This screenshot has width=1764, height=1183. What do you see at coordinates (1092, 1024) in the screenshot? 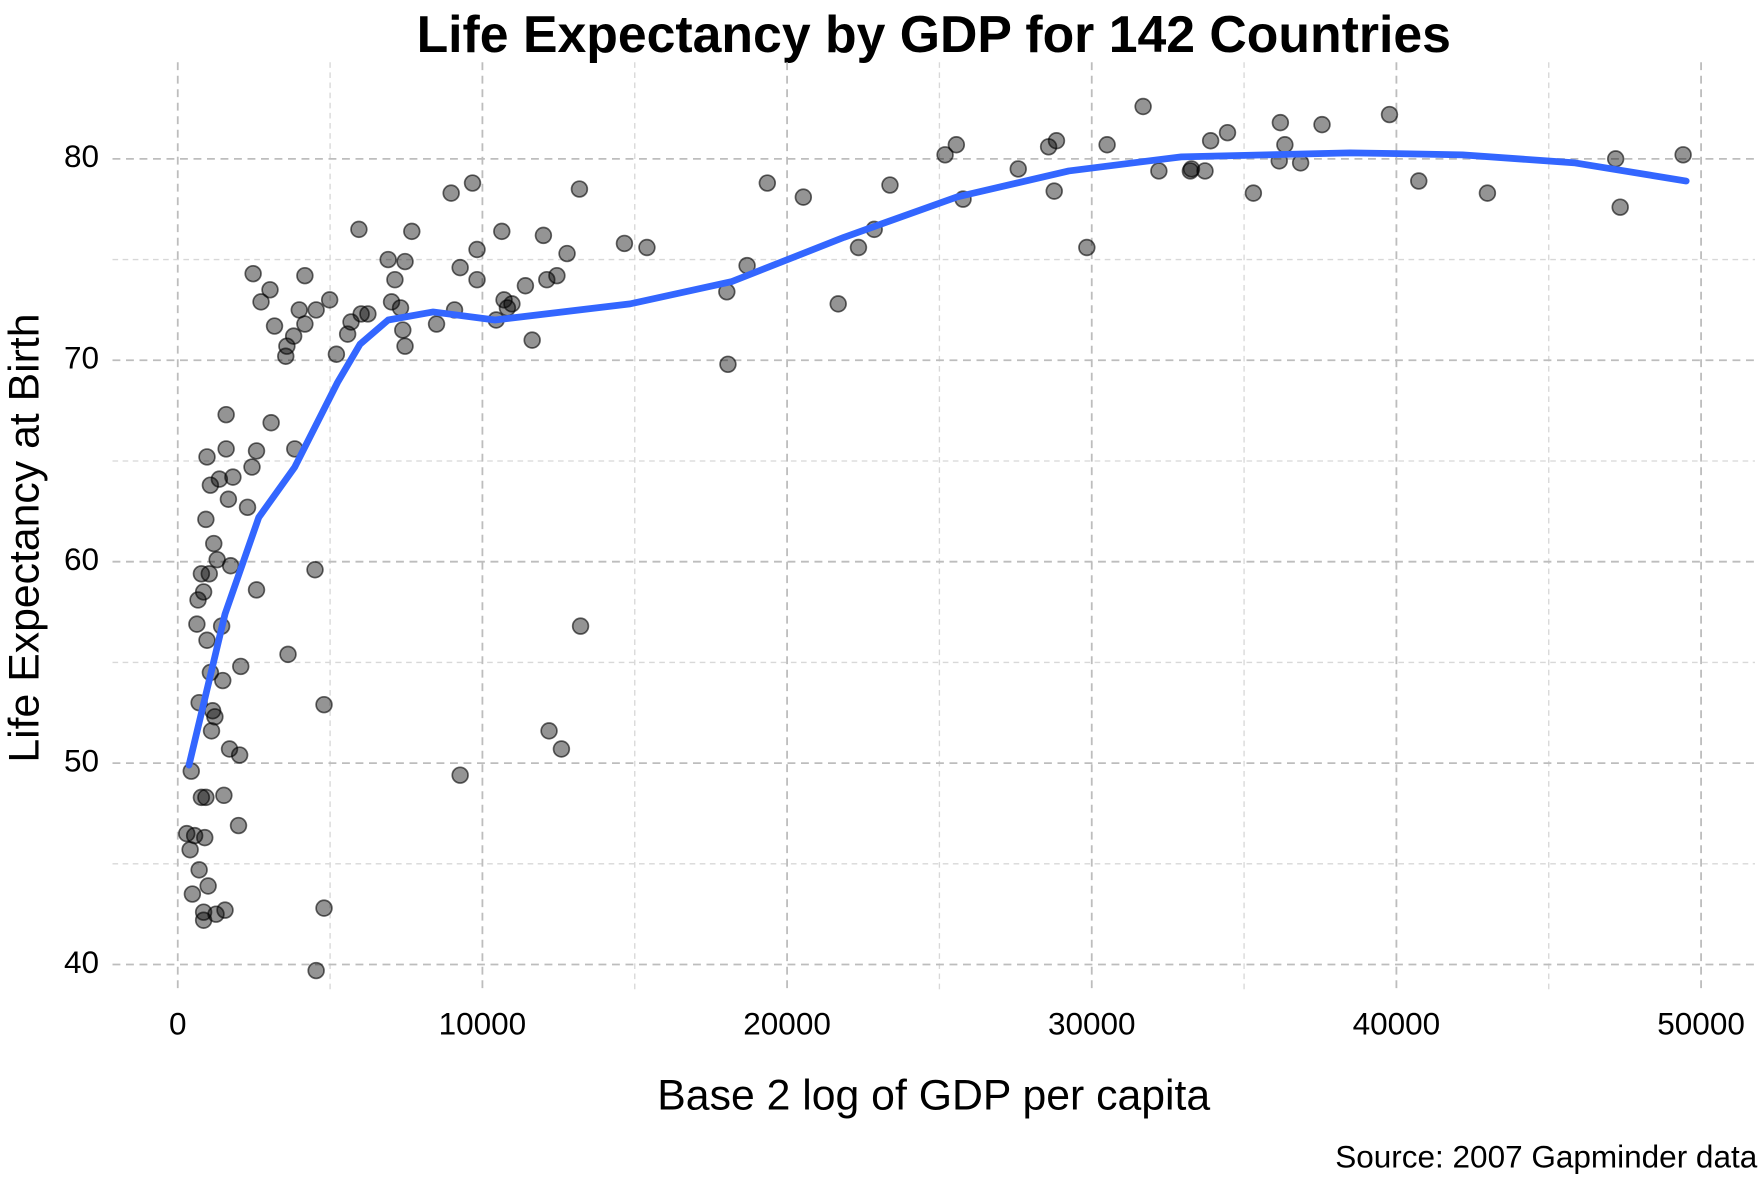
I see `x-tick-label: 30000` at bounding box center [1092, 1024].